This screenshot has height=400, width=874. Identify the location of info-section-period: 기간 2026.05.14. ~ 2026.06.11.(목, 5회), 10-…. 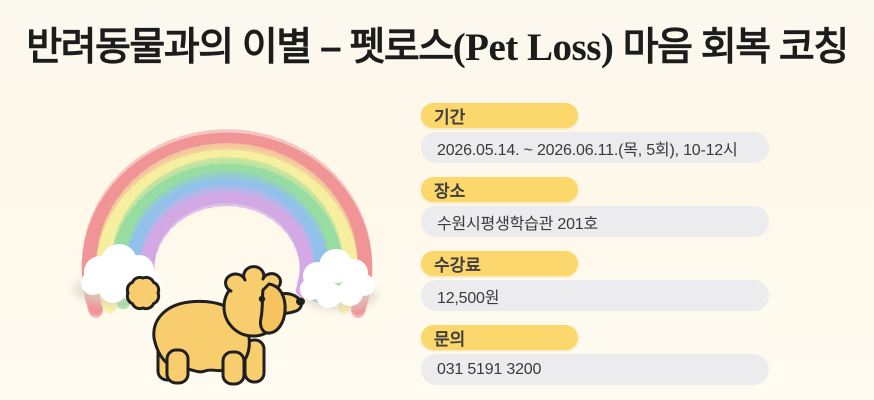
(596, 133).